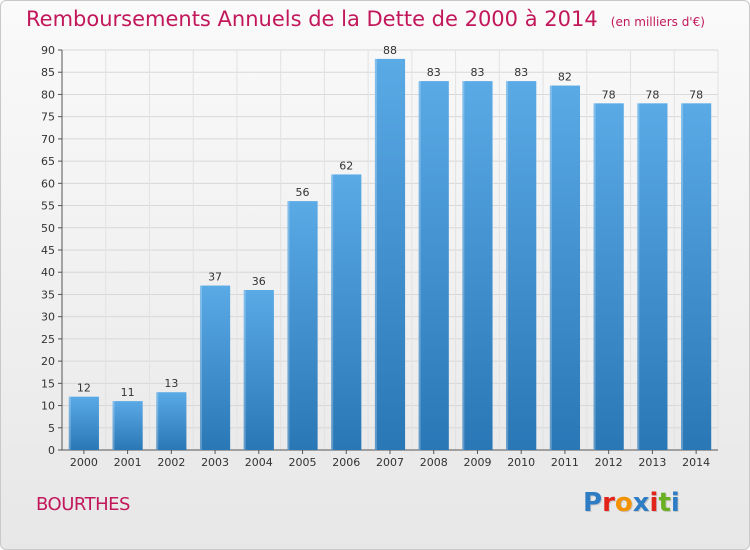 The width and height of the screenshot is (750, 550). I want to click on bar-2000, so click(83, 423).